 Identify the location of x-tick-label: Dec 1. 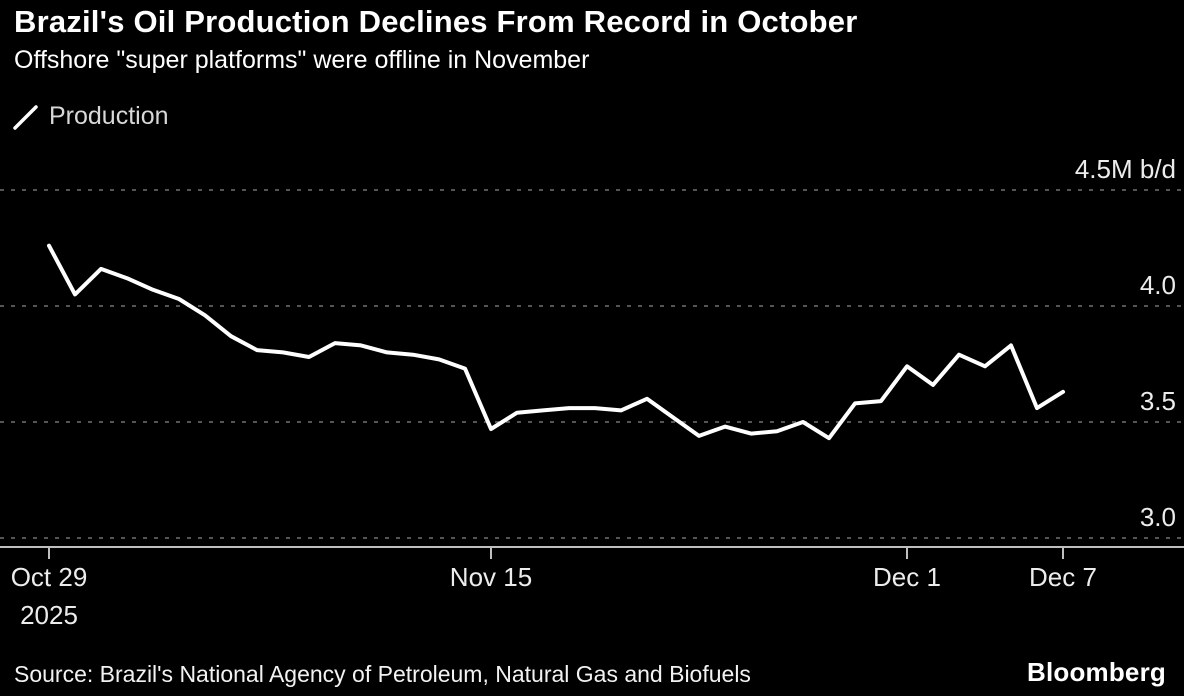
(907, 577).